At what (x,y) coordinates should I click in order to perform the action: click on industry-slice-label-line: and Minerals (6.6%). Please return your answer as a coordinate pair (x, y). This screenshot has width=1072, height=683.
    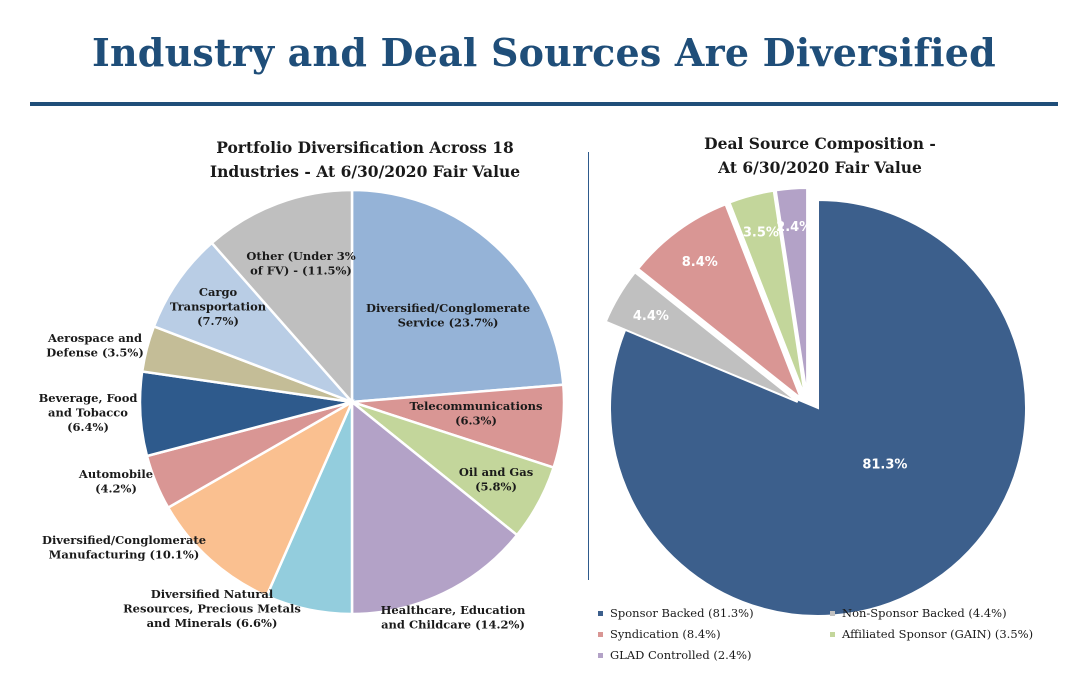
    Looking at the image, I should click on (212, 623).